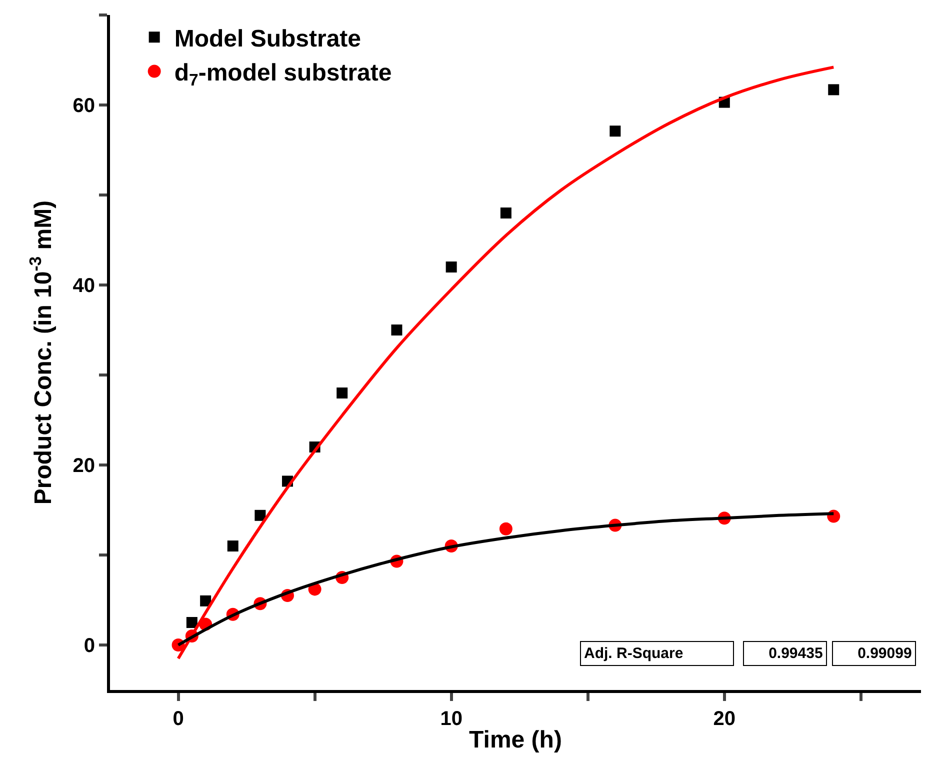  I want to click on legend-label: Model Substrate, so click(268, 38).